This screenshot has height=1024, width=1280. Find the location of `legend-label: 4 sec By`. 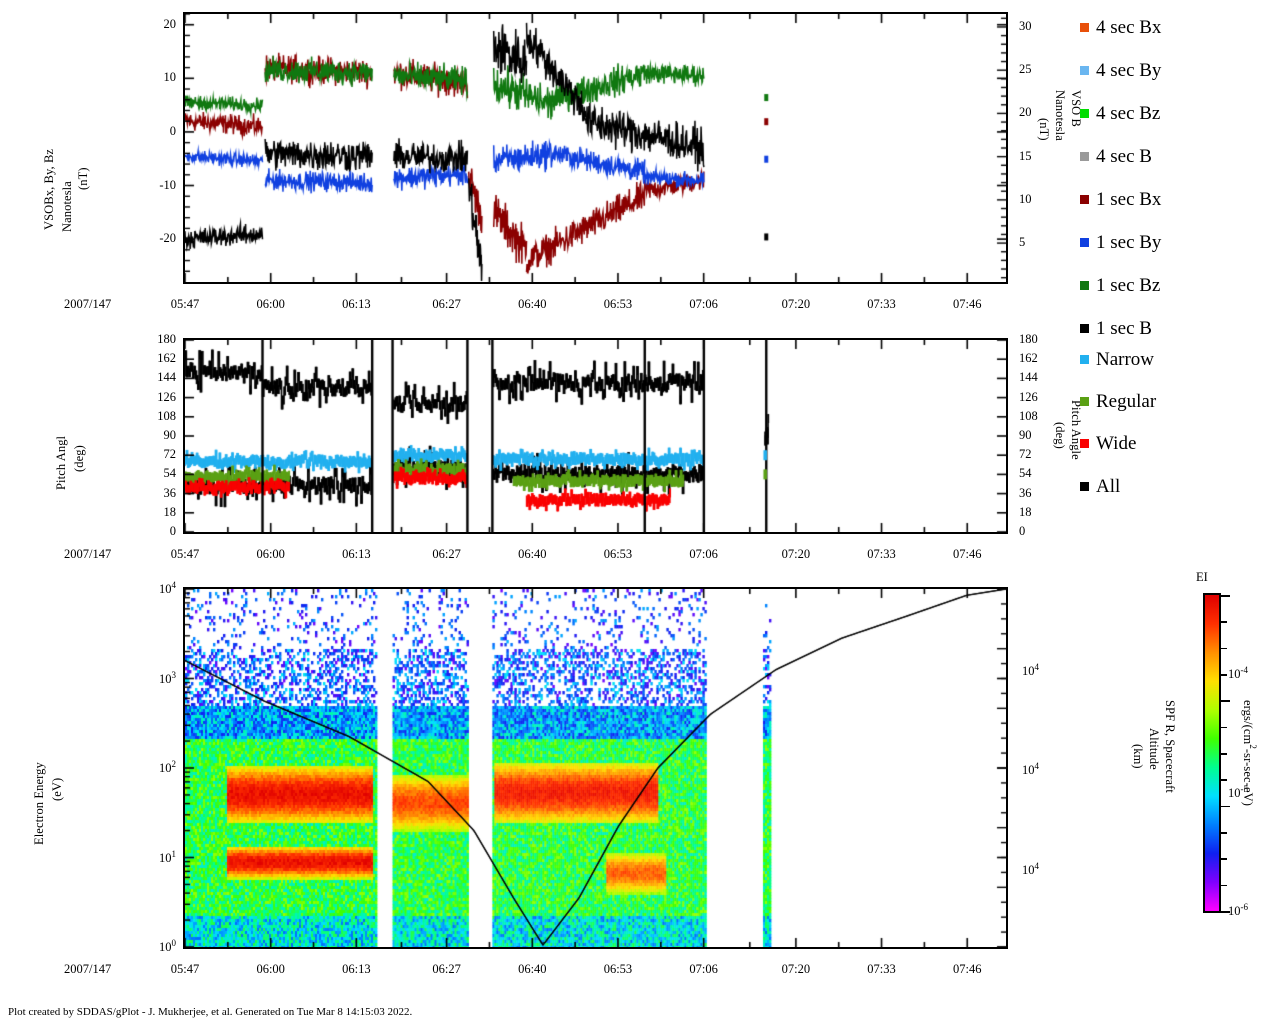

legend-label: 4 sec By is located at coordinates (1129, 70).